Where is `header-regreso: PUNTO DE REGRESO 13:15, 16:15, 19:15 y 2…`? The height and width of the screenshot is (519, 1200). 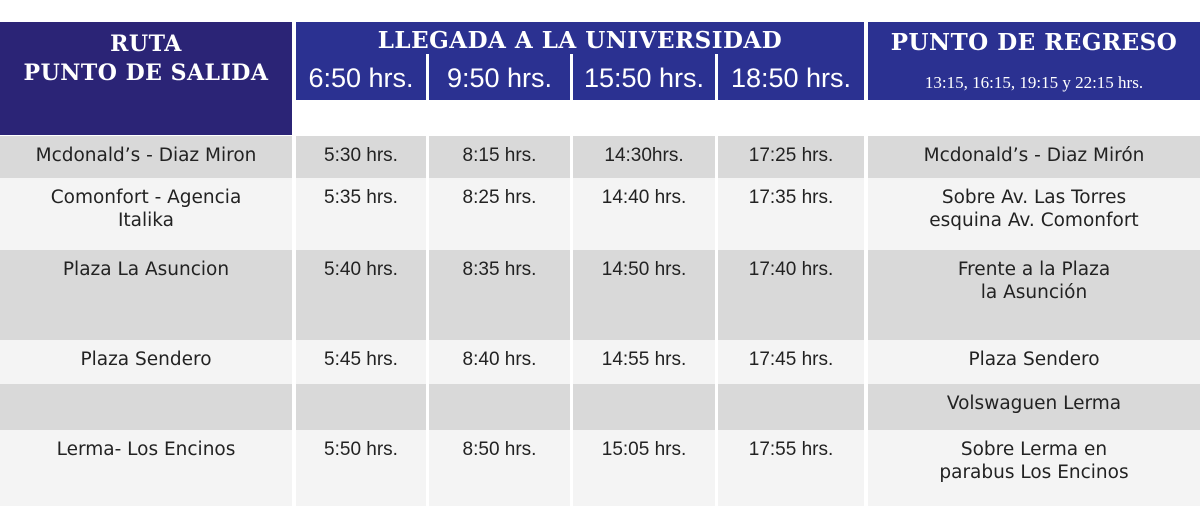
header-regreso: PUNTO DE REGRESO 13:15, 16:15, 19:15 y 2… is located at coordinates (1034, 61).